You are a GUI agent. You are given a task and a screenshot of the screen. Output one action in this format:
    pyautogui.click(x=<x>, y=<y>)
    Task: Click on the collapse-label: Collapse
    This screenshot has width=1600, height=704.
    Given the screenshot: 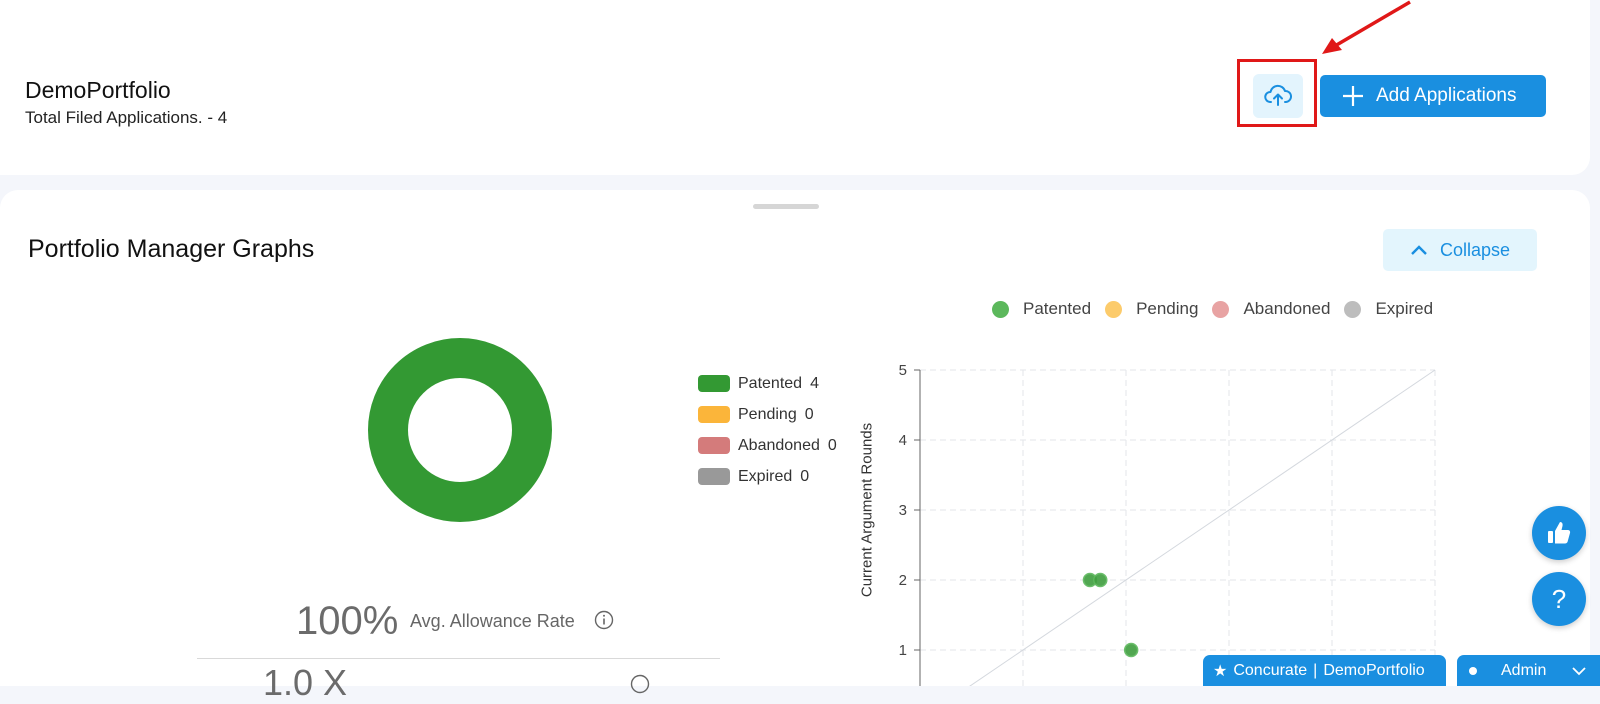 What is the action you would take?
    pyautogui.click(x=1475, y=249)
    